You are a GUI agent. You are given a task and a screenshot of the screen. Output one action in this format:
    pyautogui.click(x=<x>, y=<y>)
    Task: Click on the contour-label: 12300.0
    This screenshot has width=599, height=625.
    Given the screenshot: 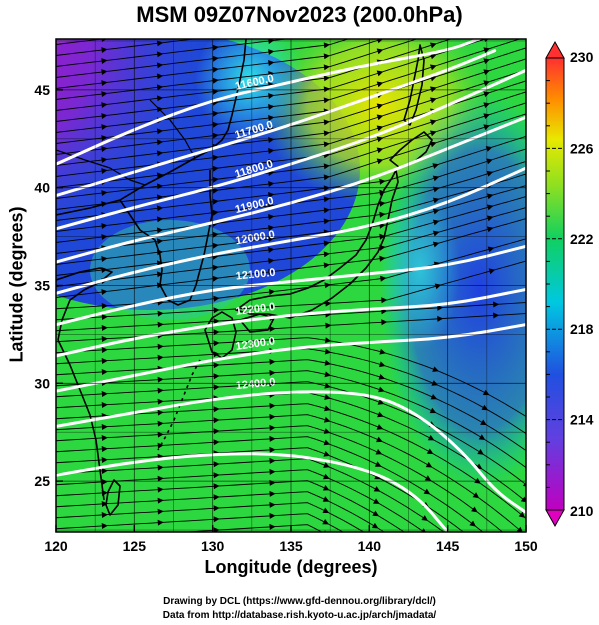 What is the action you would take?
    pyautogui.click(x=255, y=344)
    